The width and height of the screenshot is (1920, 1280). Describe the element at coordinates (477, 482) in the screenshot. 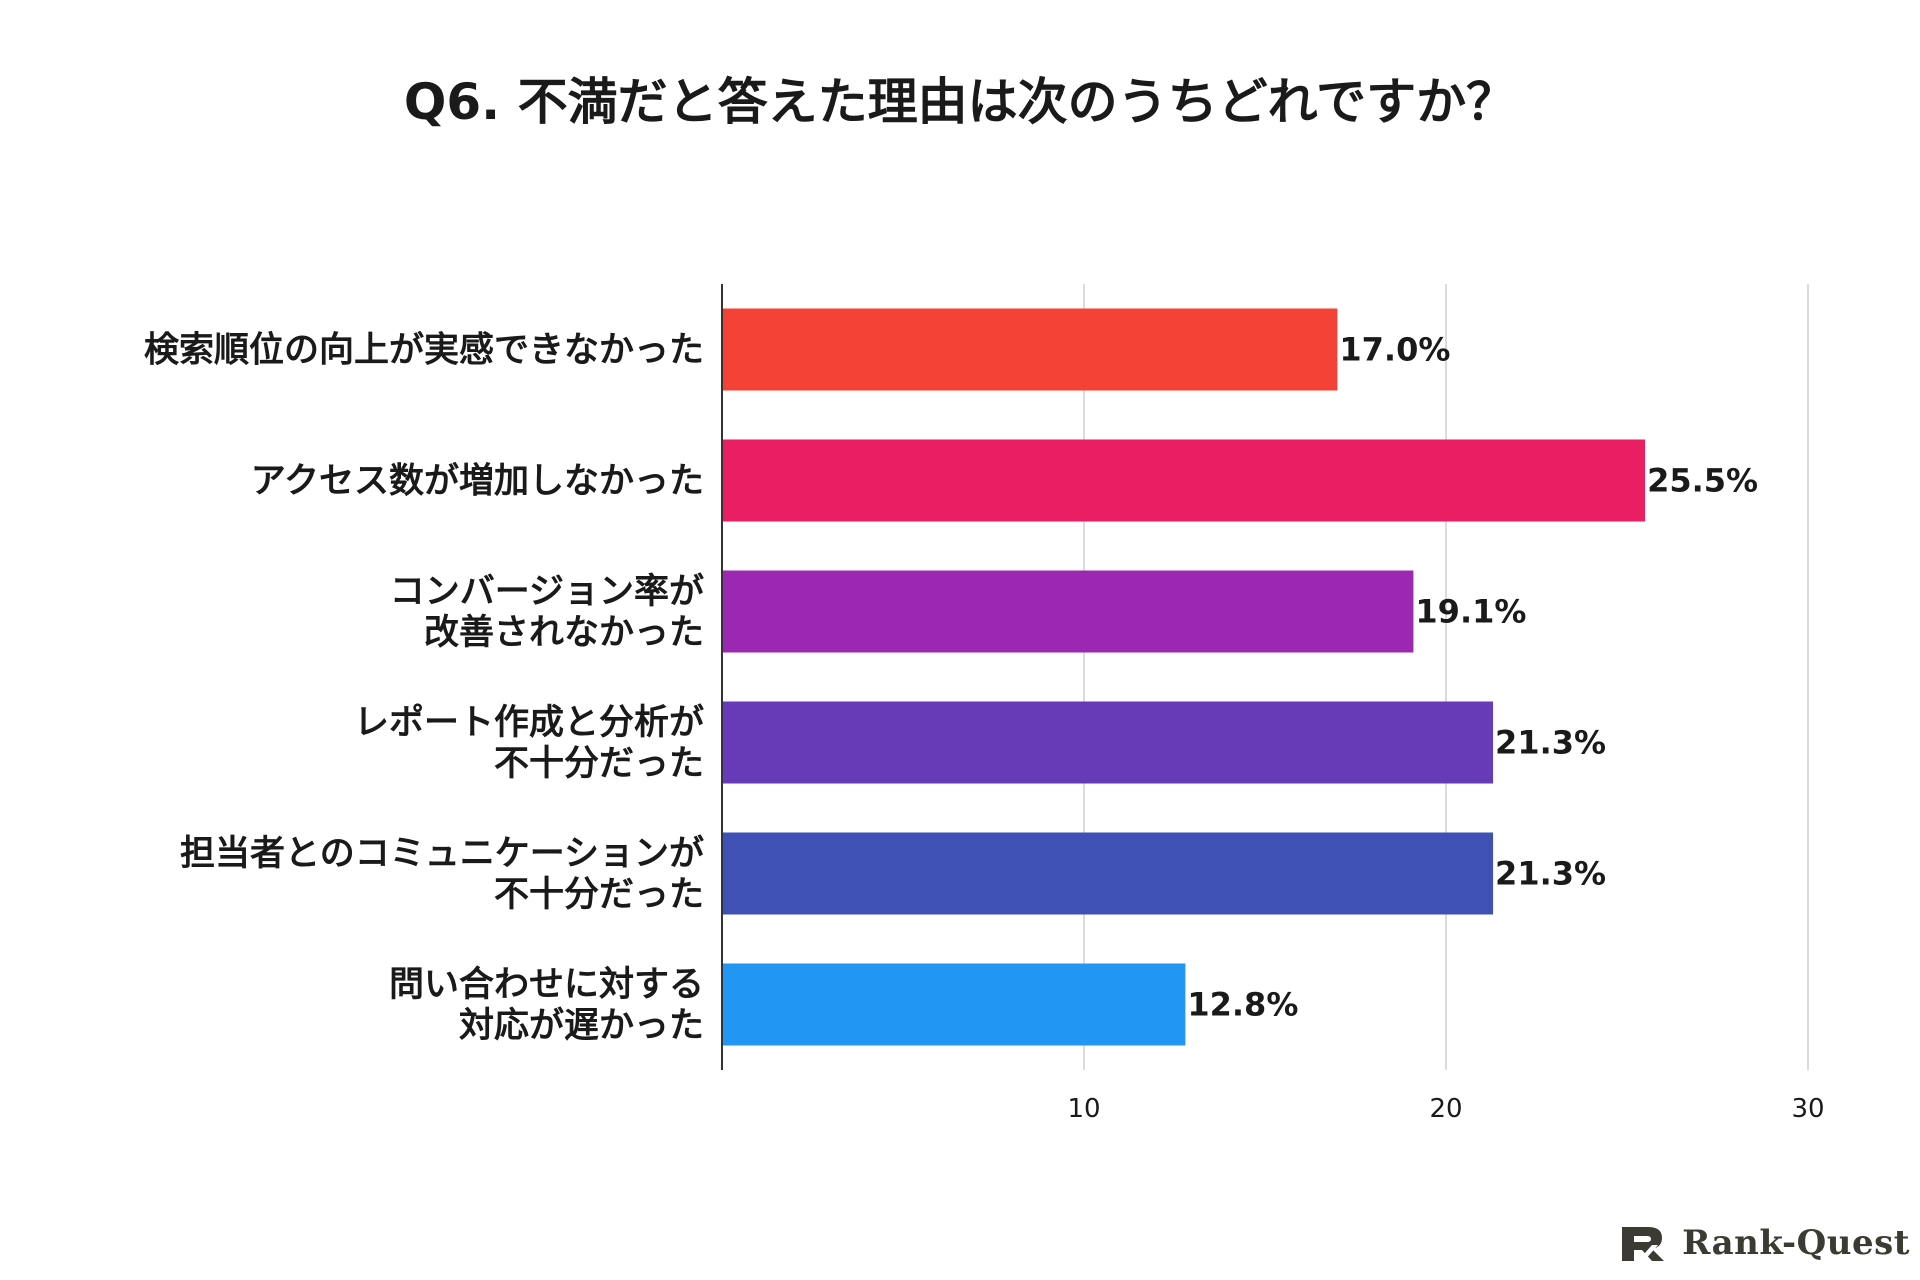

I see `category-label: アクセス数が増加しなかった` at that location.